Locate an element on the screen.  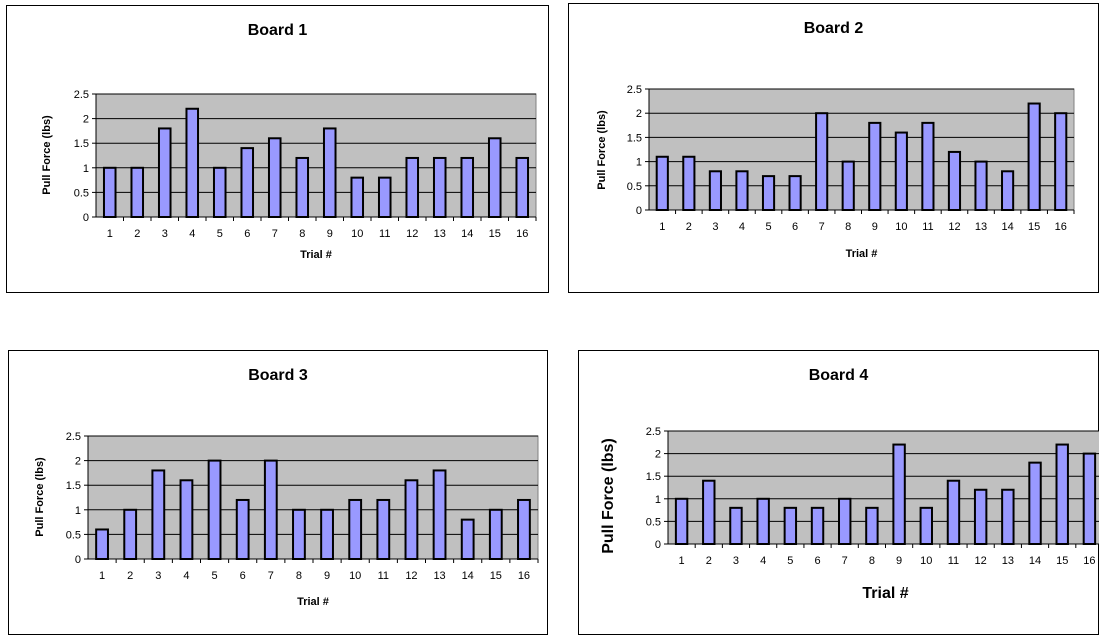
x-tick-label: 15 is located at coordinates (496, 576).